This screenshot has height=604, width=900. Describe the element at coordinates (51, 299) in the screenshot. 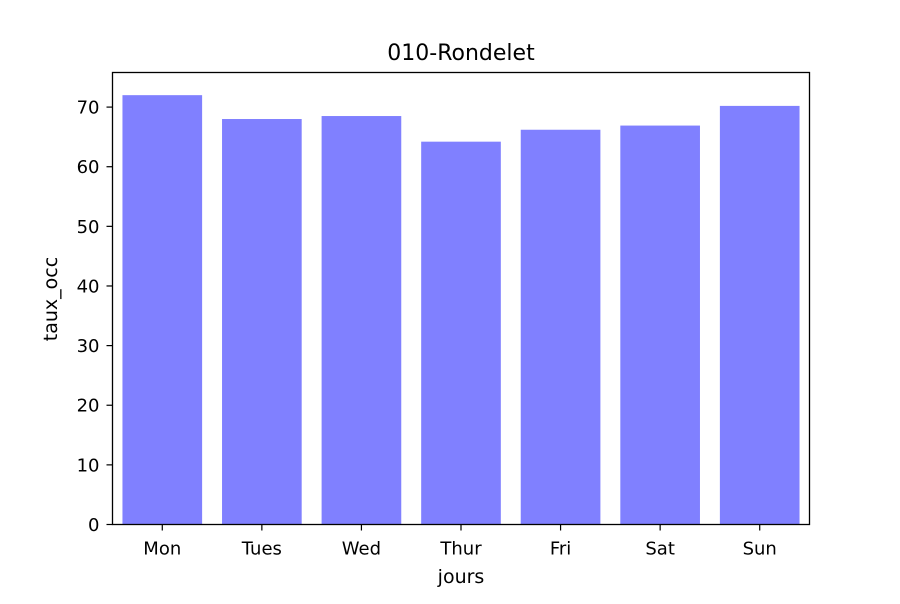

I see `y-axis-label: taux_occ` at that location.